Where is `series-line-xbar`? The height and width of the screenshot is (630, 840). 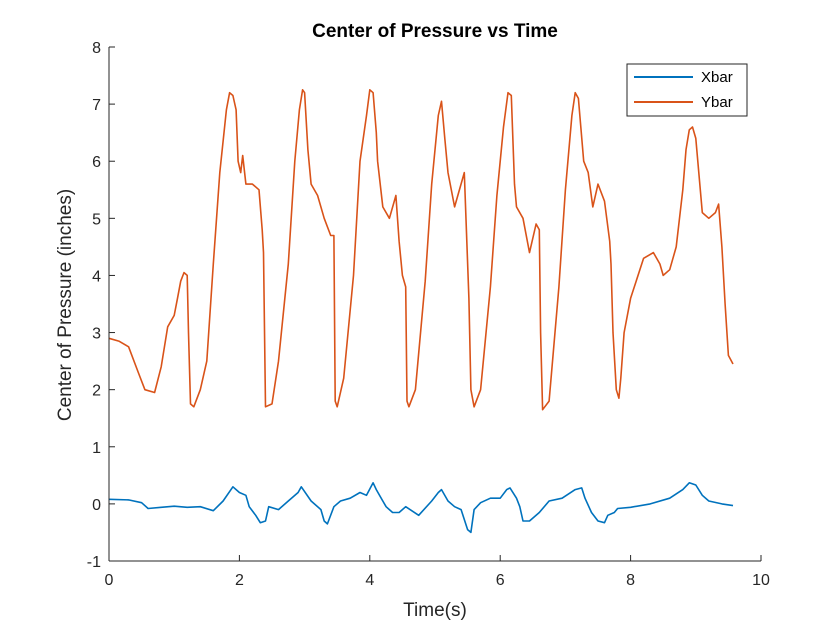 series-line-xbar is located at coordinates (421, 507).